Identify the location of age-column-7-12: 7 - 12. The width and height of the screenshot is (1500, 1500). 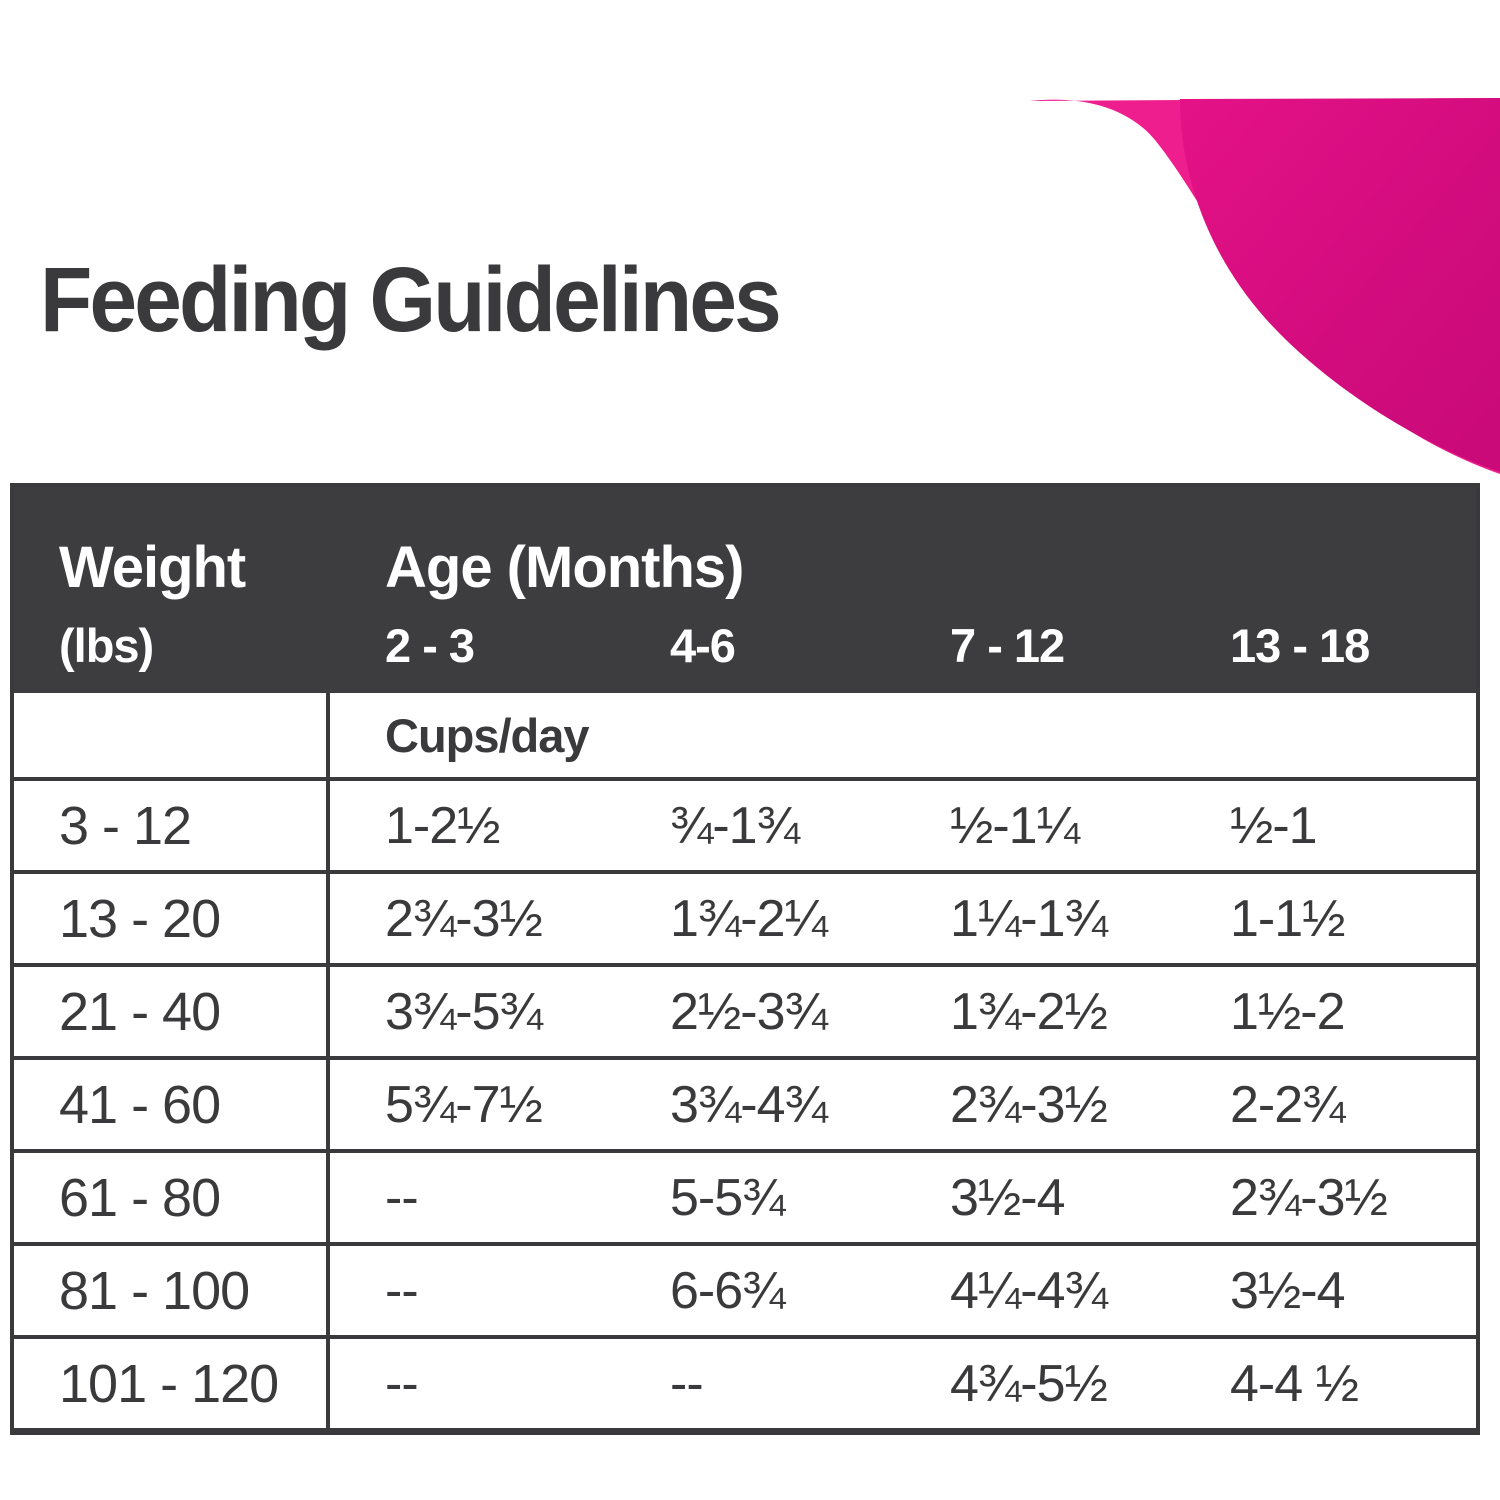
(1007, 645).